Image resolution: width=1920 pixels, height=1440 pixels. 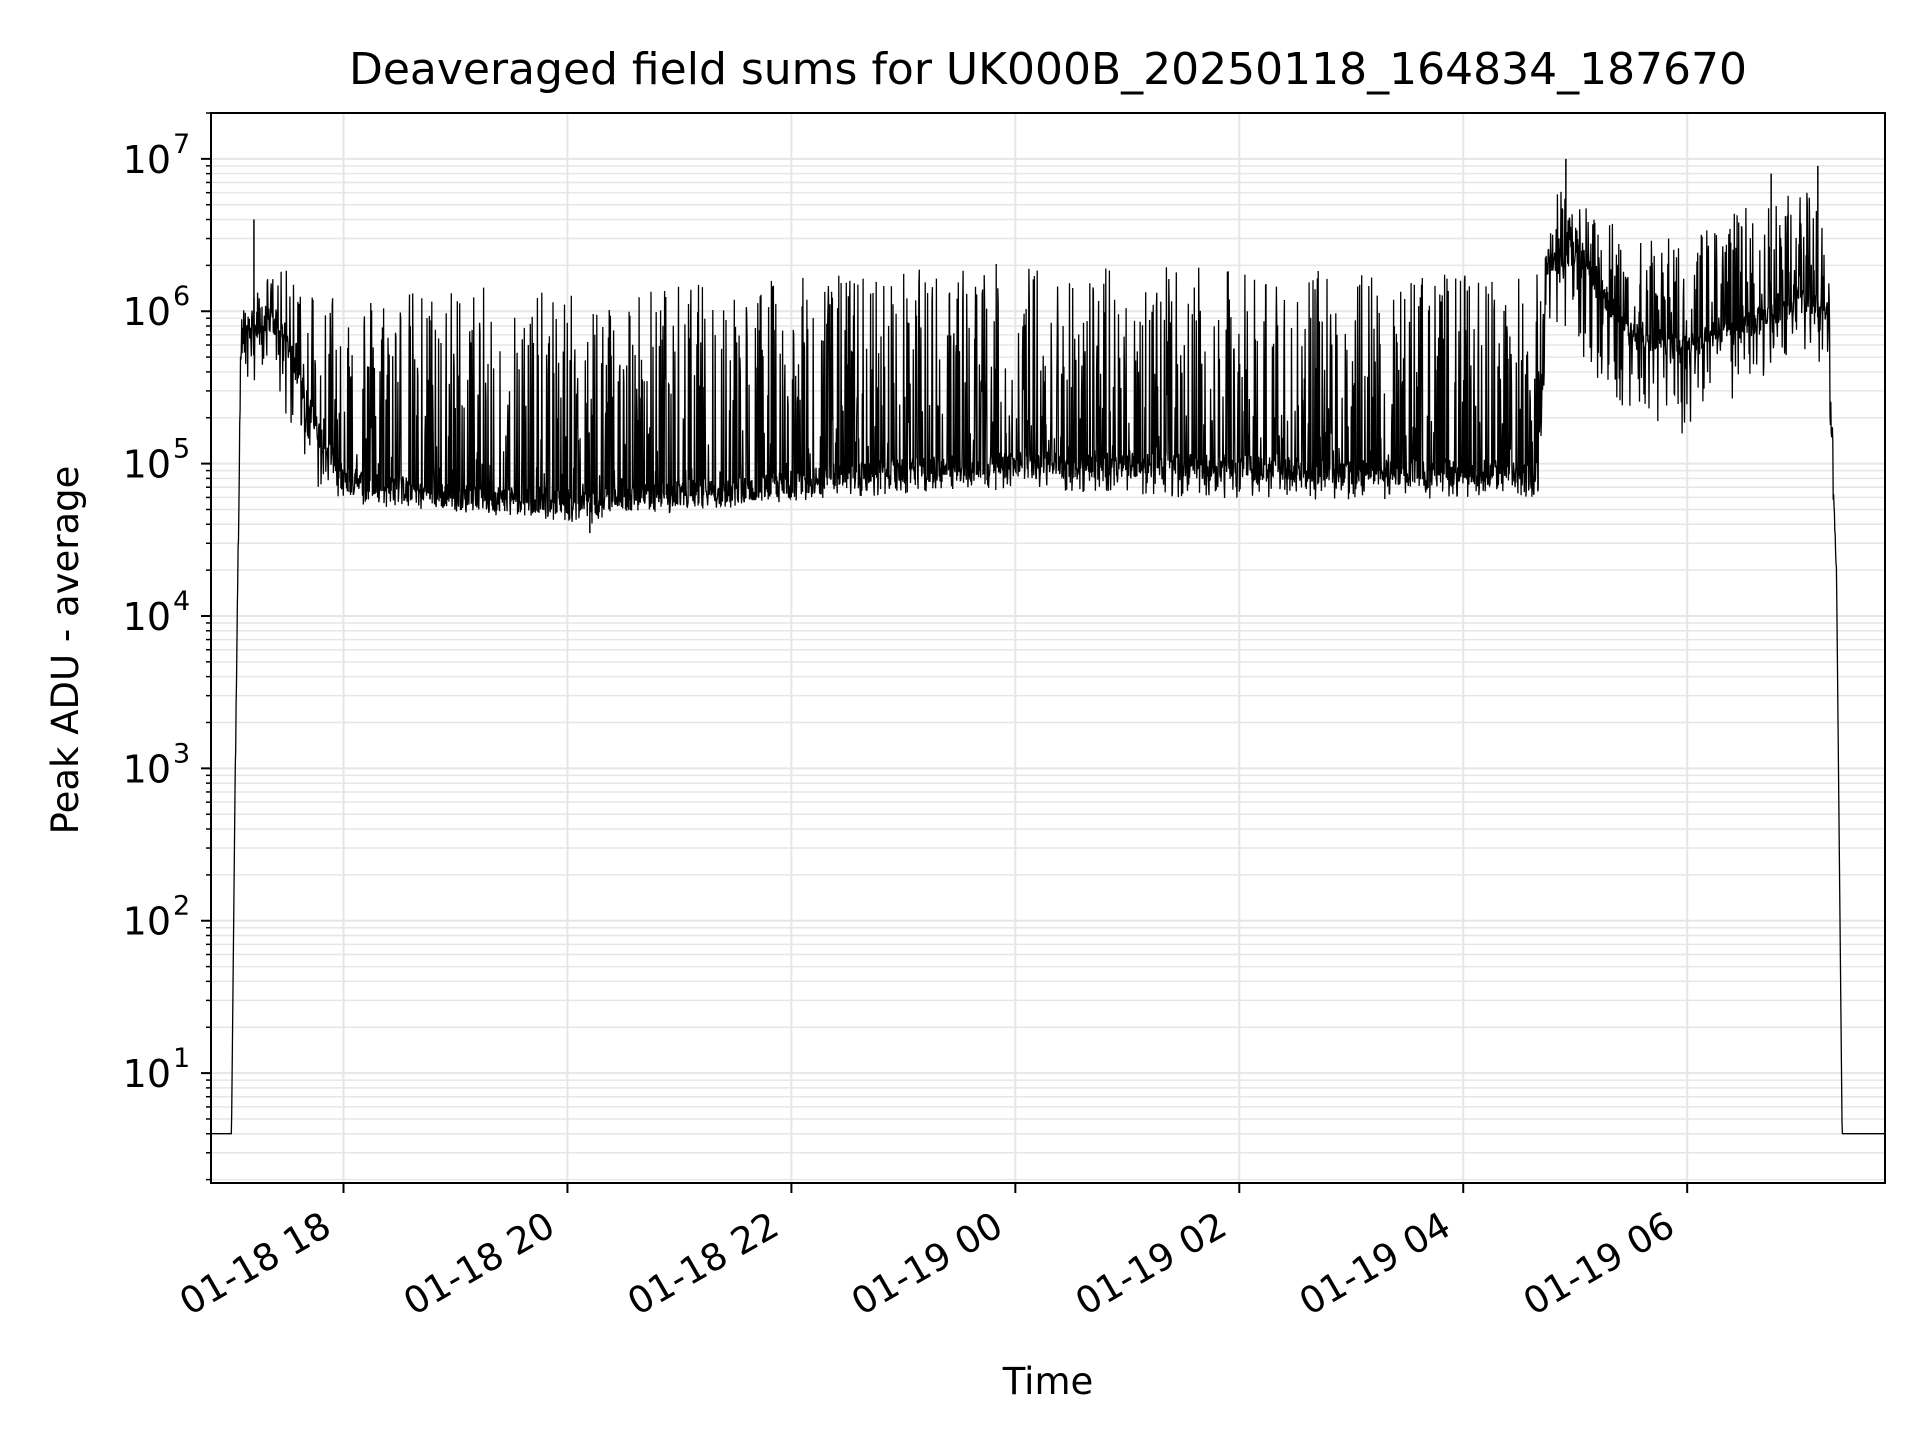 I want to click on x-axis-label: Time, so click(x=1048, y=1381).